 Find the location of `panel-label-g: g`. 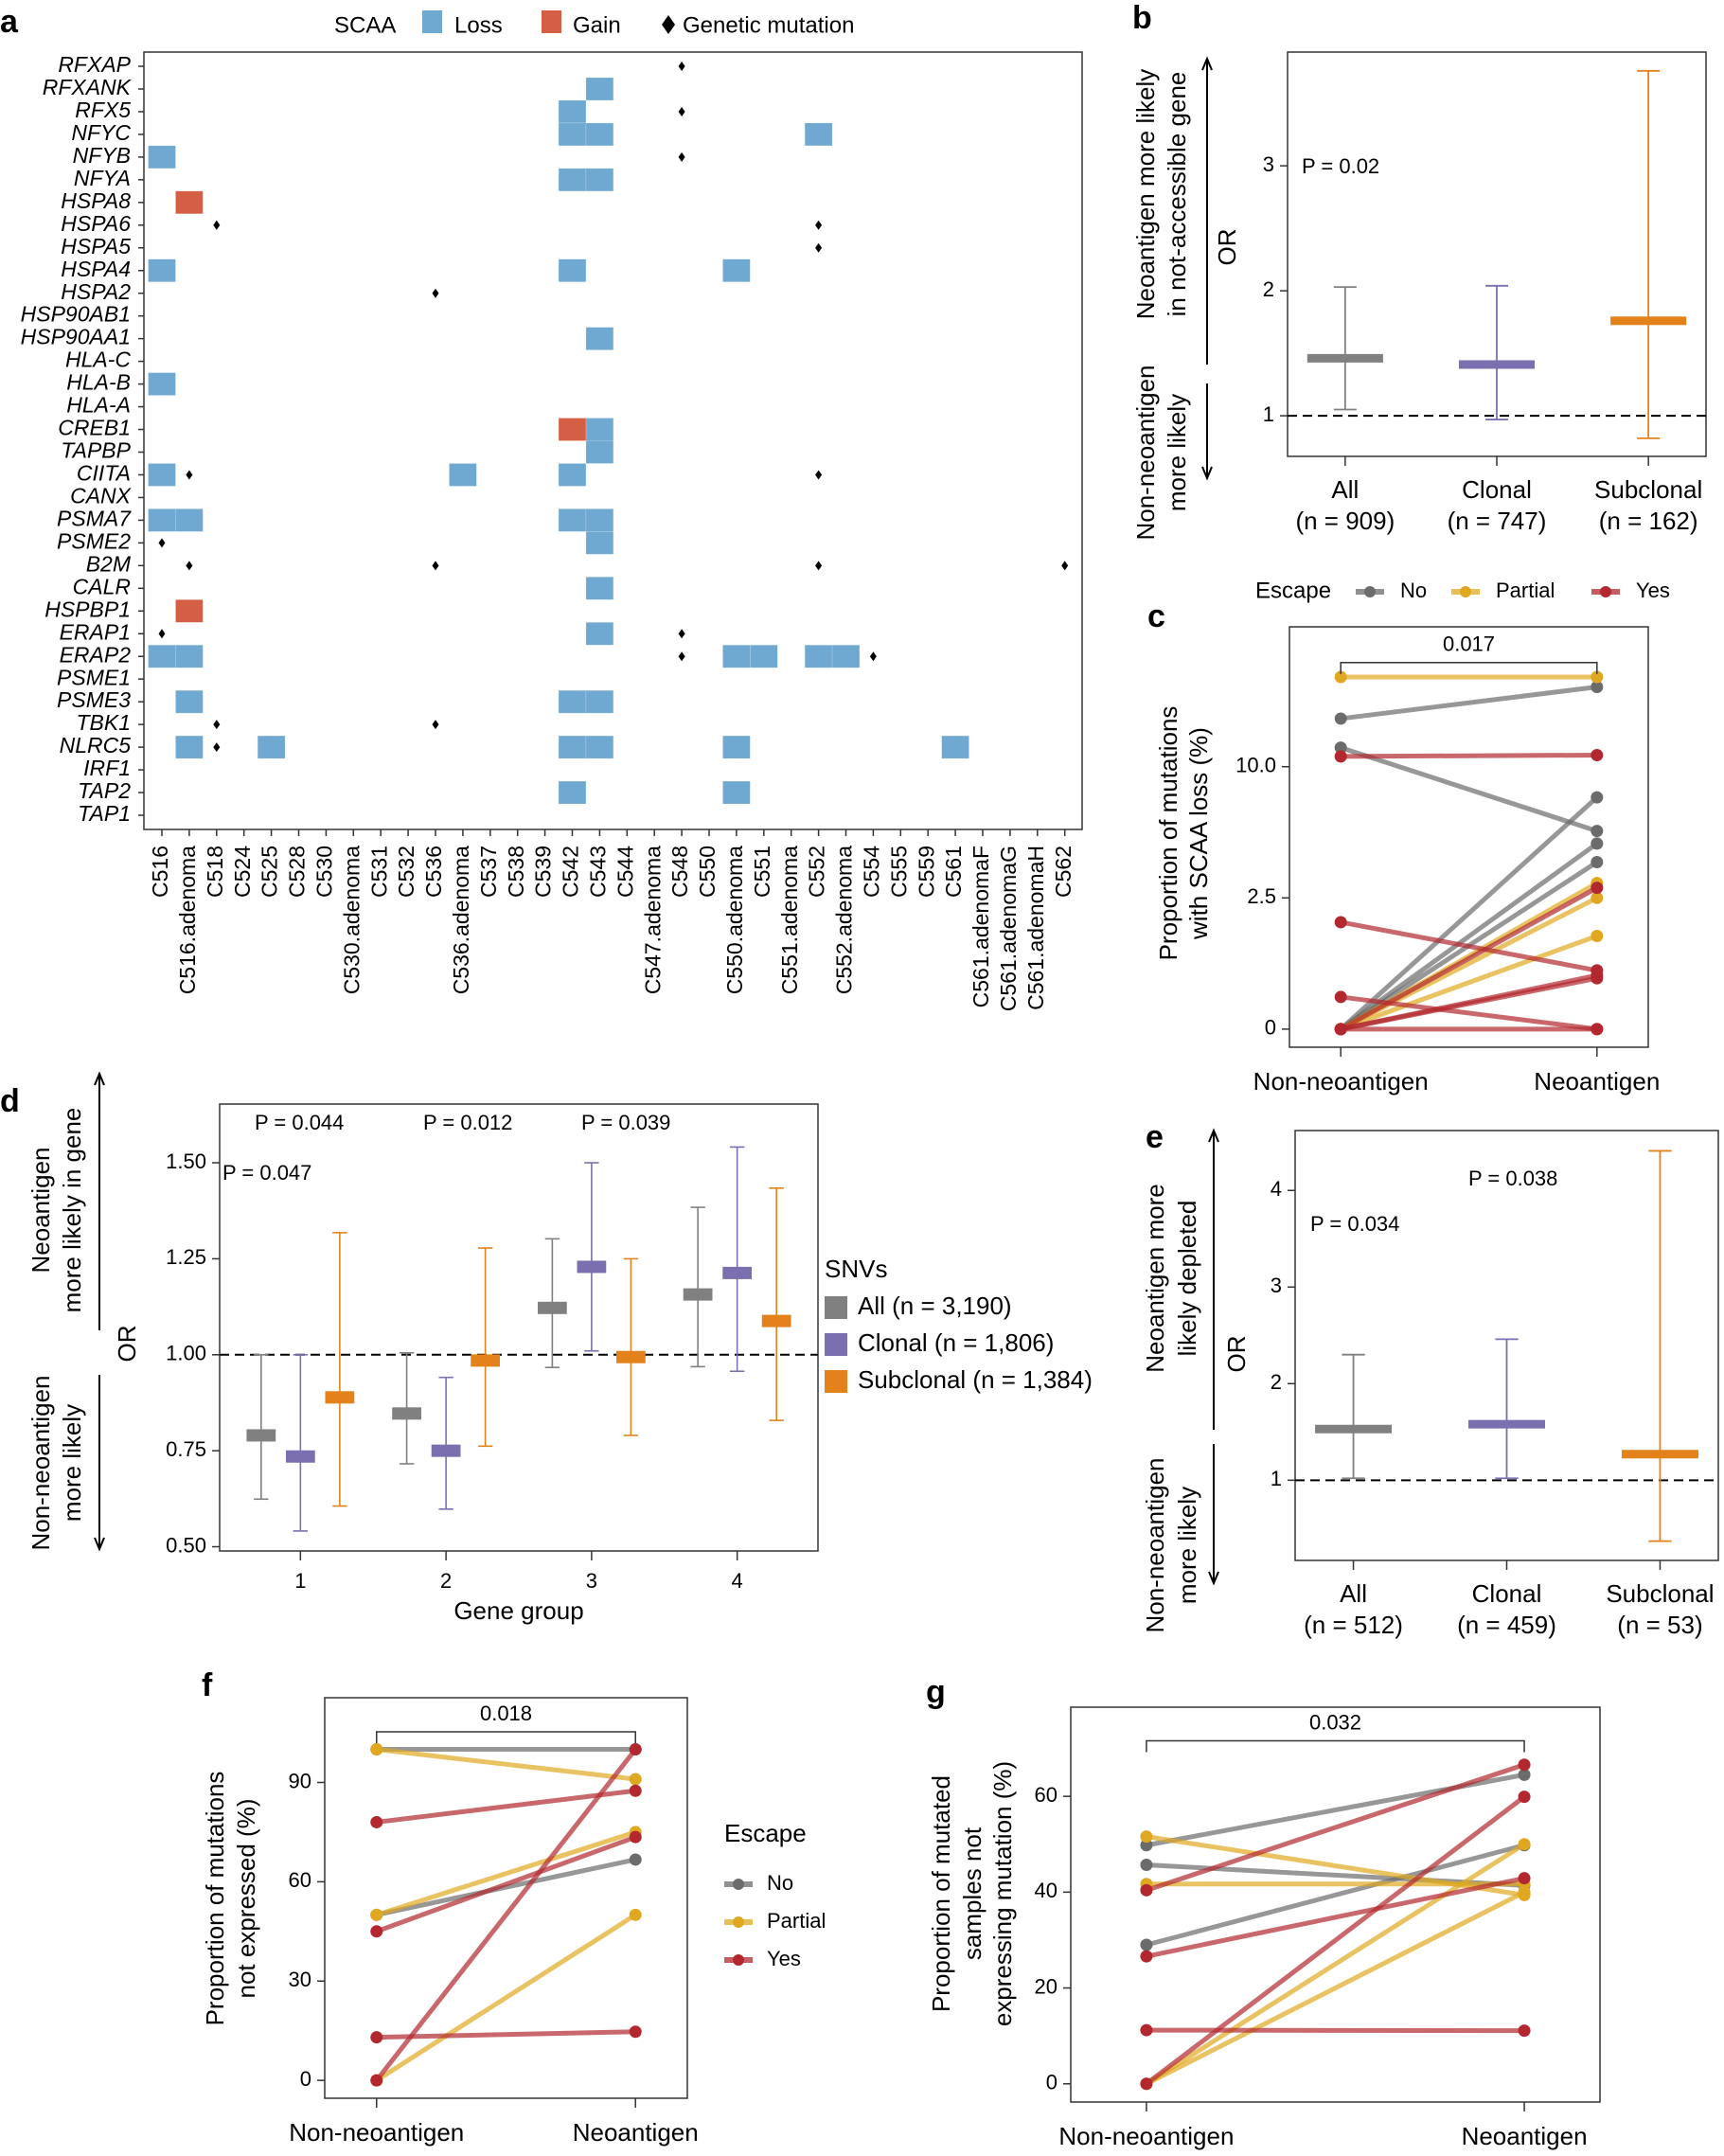

panel-label-g: g is located at coordinates (936, 1692).